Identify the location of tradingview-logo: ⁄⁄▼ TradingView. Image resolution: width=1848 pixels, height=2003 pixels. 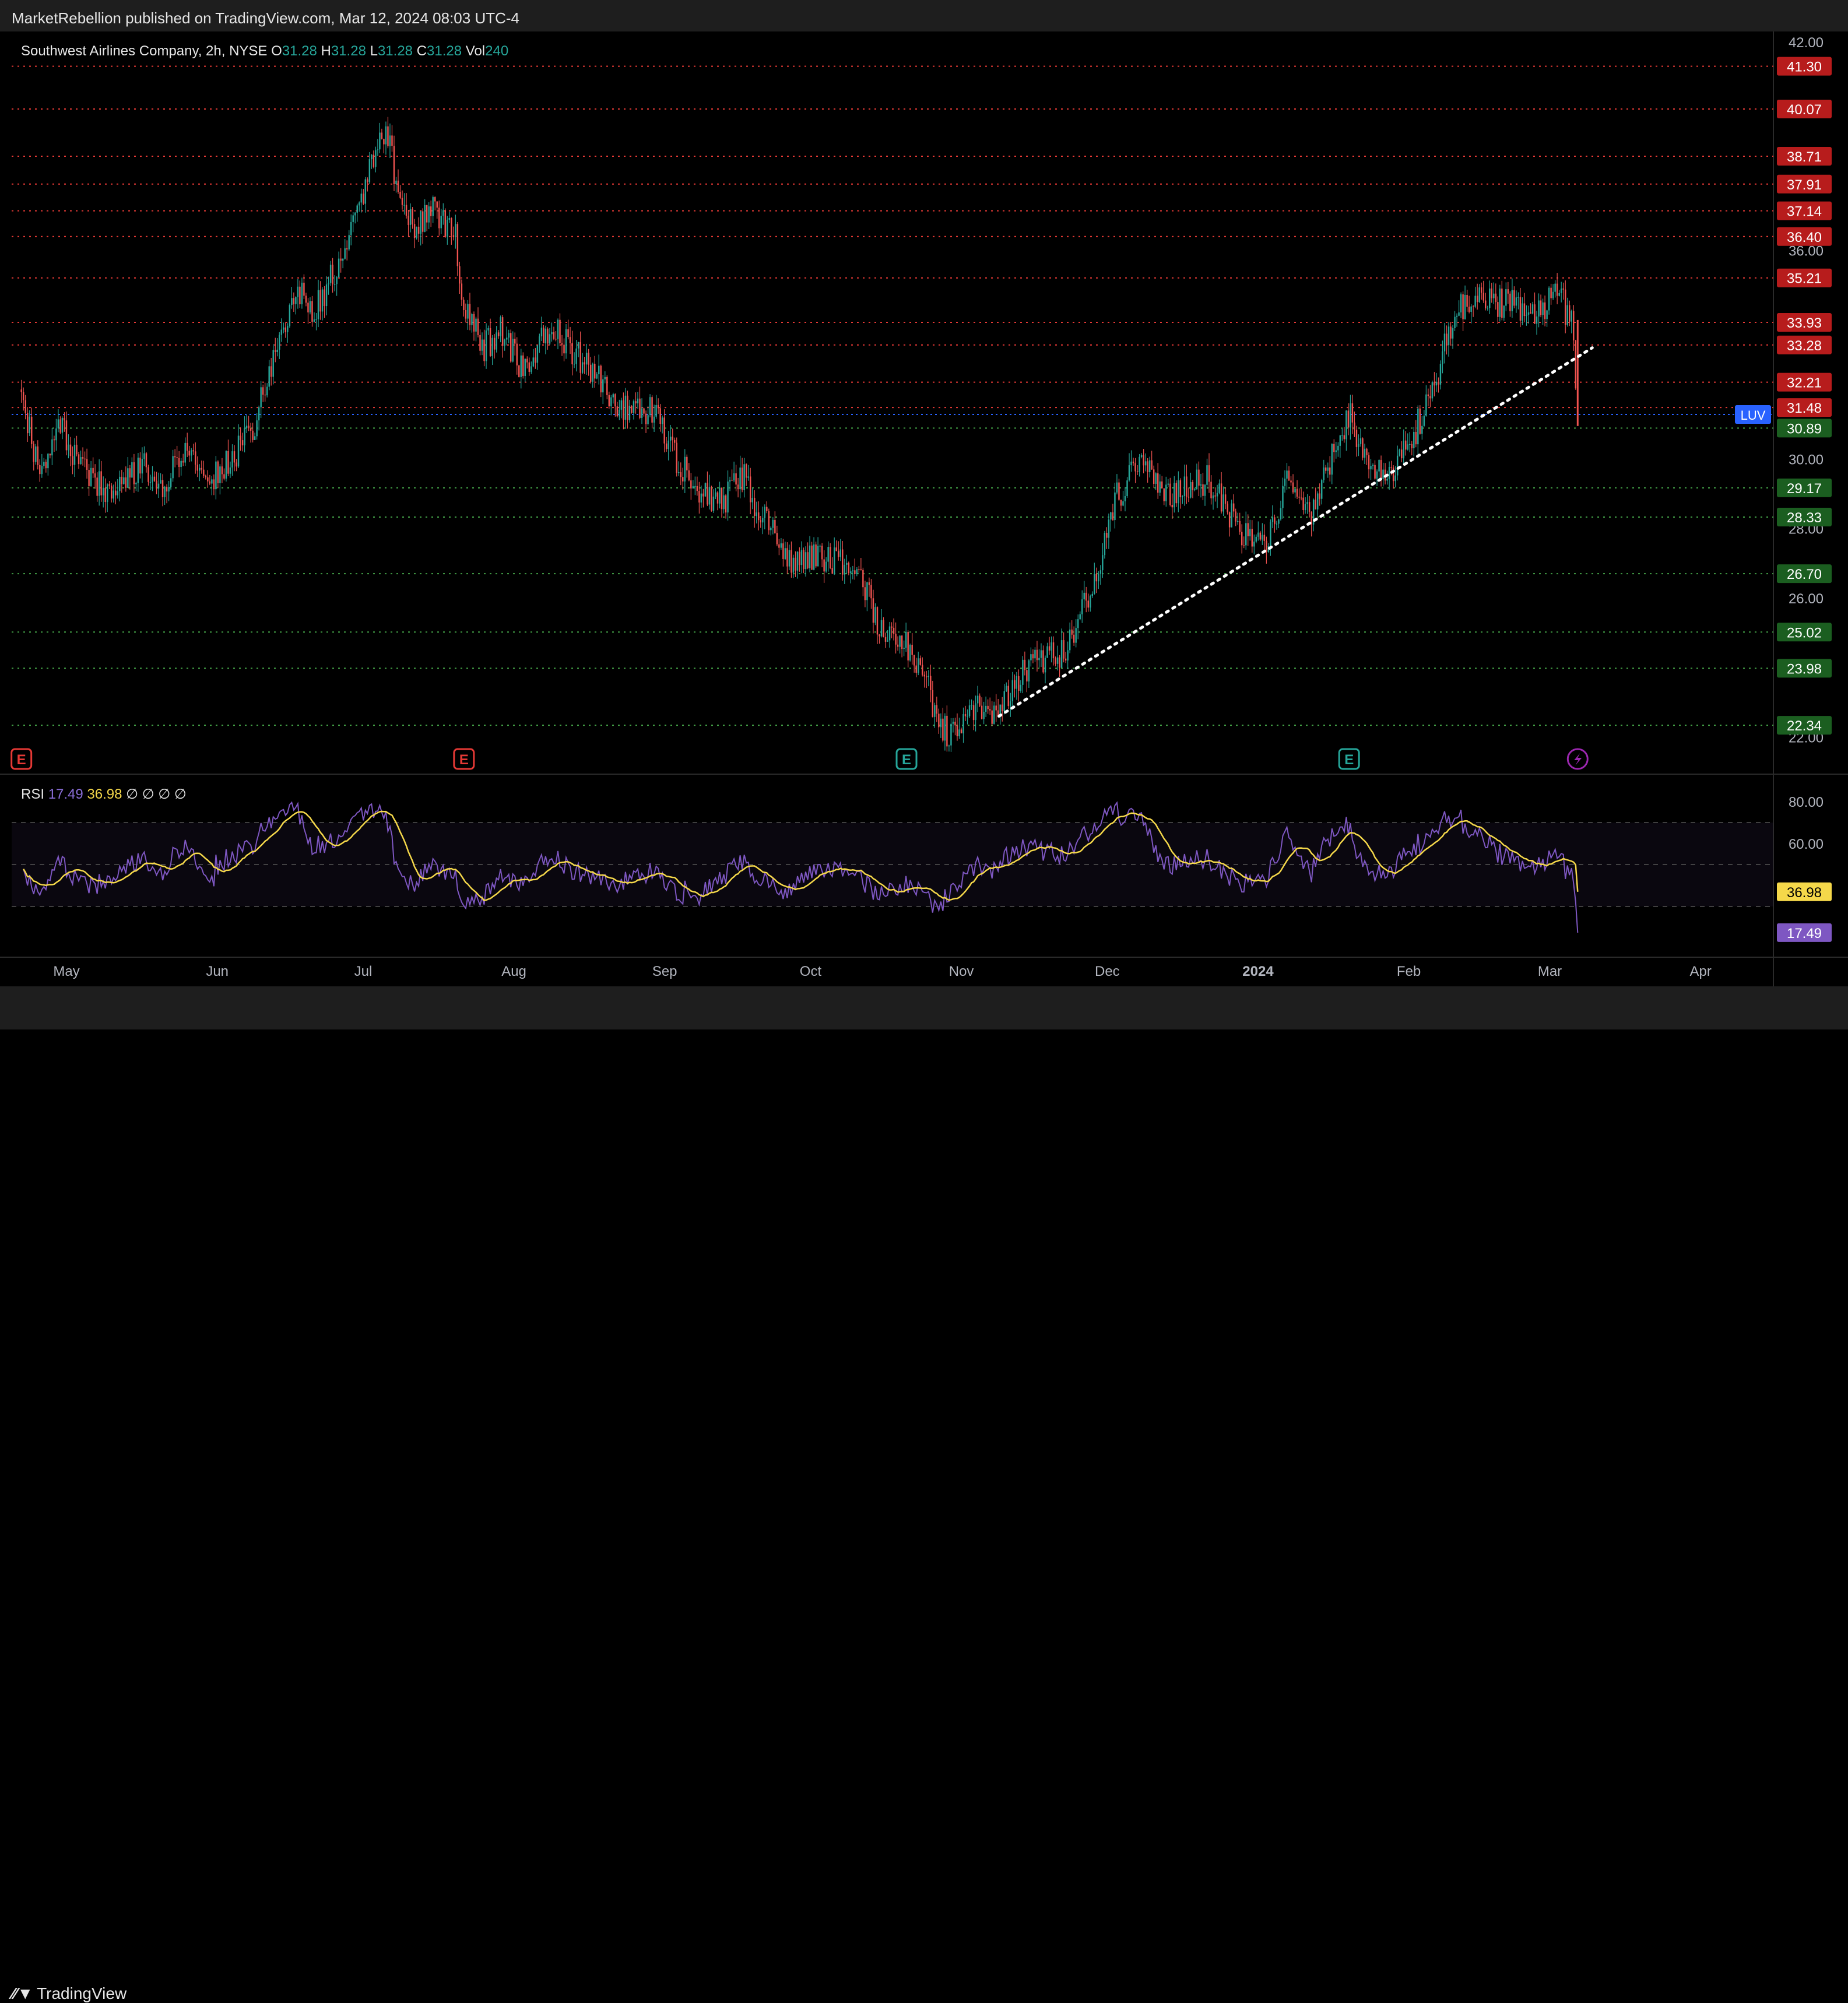
(69, 1993).